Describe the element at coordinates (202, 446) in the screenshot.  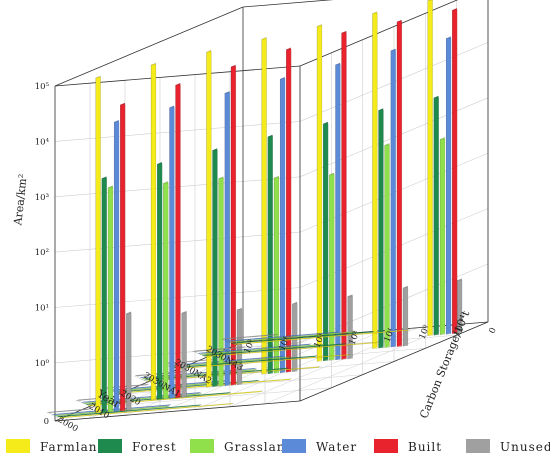
I see `legend-swatch-grassland` at that location.